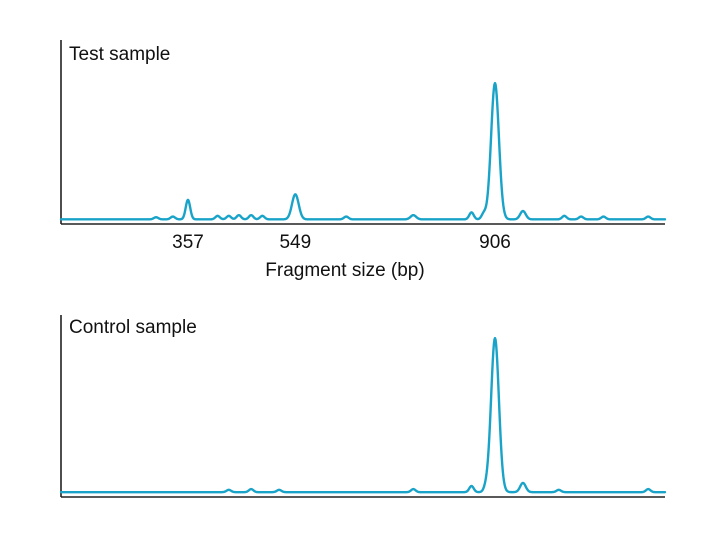 The image size is (720, 540). What do you see at coordinates (344, 270) in the screenshot?
I see `x-axis-title: Fragment size (bp)` at bounding box center [344, 270].